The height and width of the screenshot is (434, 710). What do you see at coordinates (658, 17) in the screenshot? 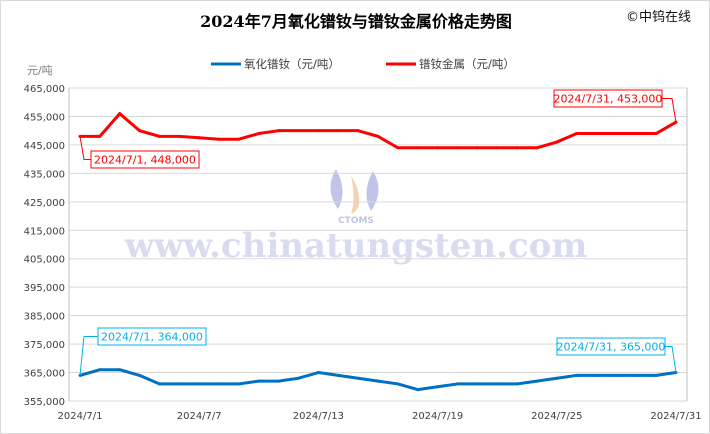
I see `copyright-text: ©中钨在线` at bounding box center [658, 17].